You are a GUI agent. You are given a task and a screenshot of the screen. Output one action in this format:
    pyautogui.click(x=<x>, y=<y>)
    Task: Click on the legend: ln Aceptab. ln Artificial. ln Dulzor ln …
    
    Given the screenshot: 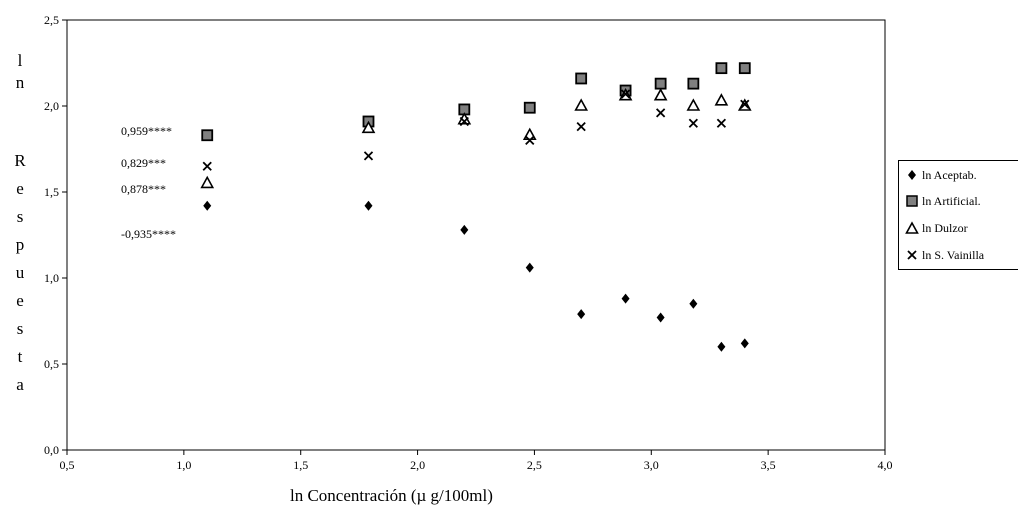 What is the action you would take?
    pyautogui.click(x=958, y=215)
    